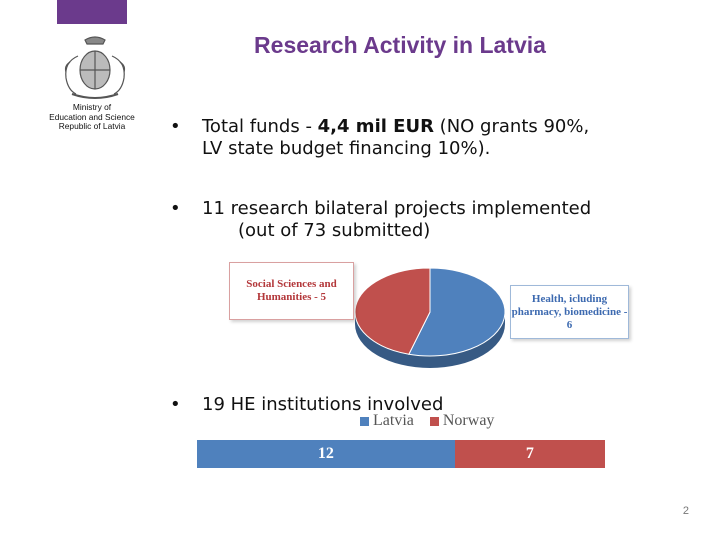 The height and width of the screenshot is (540, 720). Describe the element at coordinates (323, 404) in the screenshot. I see `bullet-text: 19 HE institutions involved` at that location.